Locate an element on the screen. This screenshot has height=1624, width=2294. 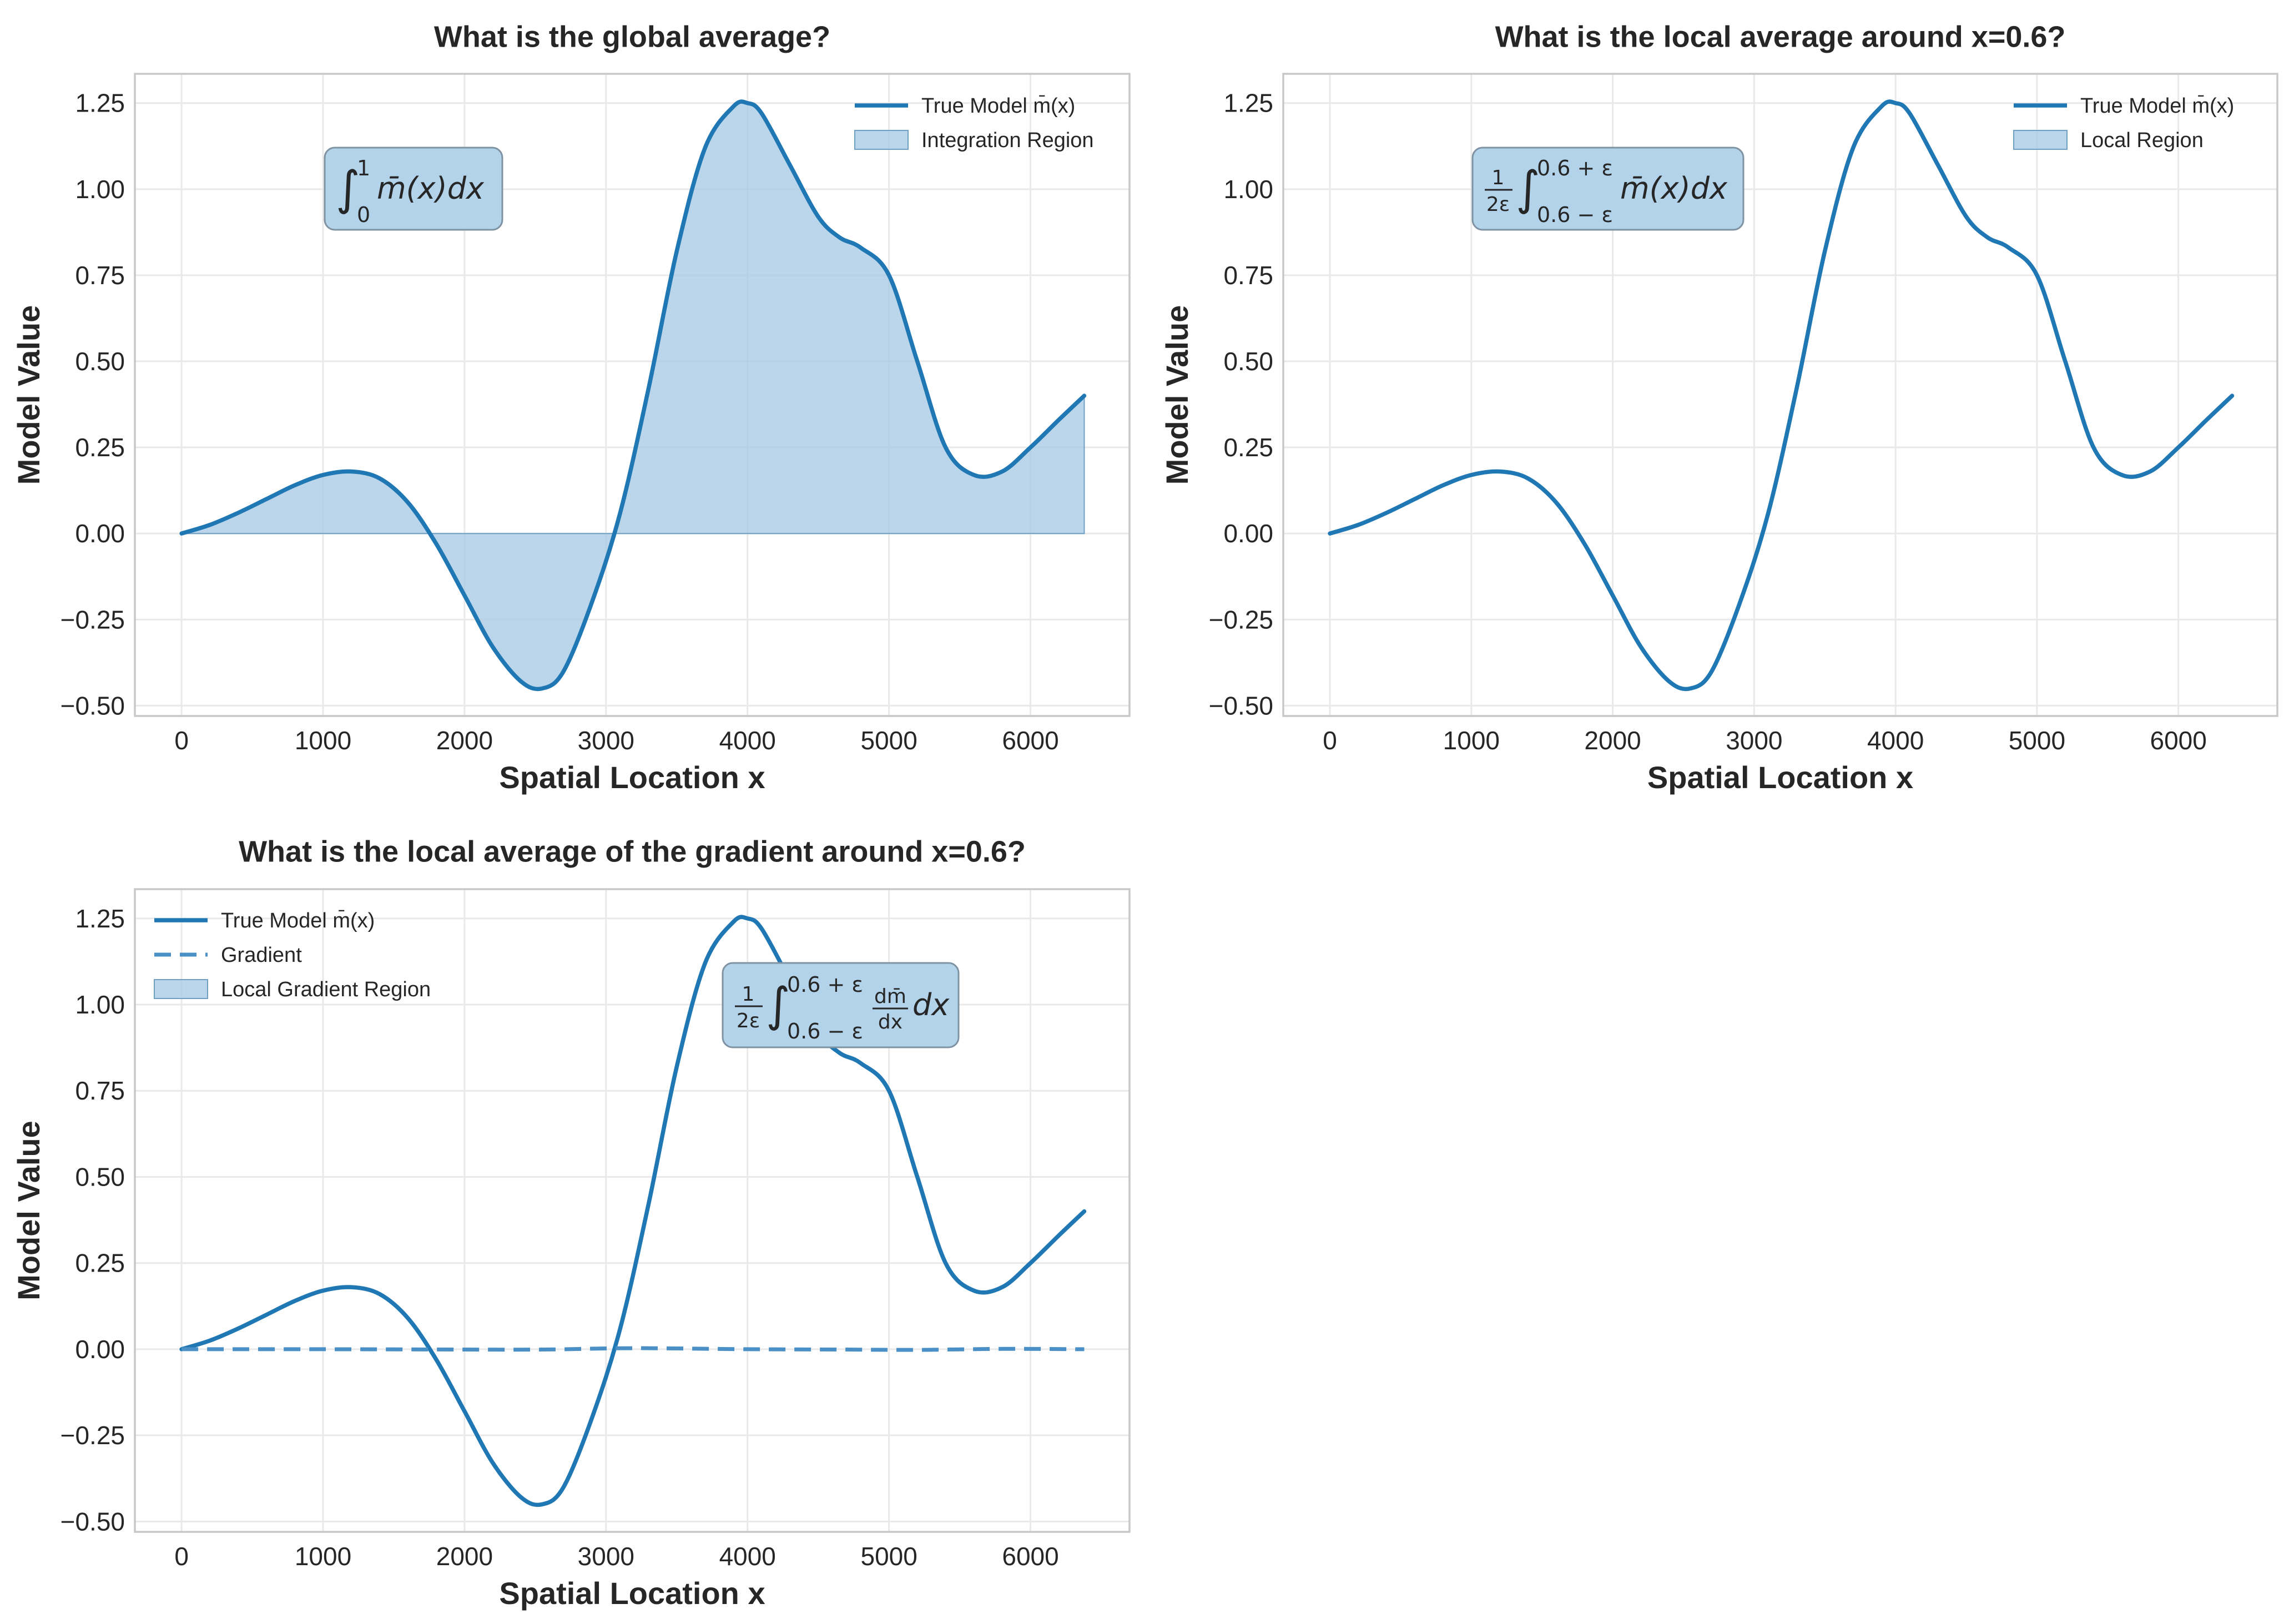
legend-label: Local Region is located at coordinates (2142, 140).